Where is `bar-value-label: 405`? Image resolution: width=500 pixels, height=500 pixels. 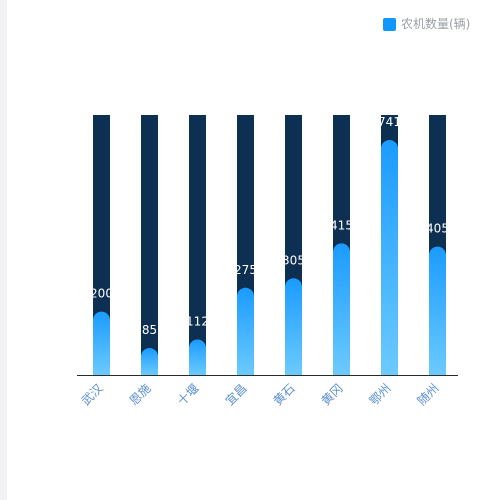 bar-value-label: 405 is located at coordinates (437, 229).